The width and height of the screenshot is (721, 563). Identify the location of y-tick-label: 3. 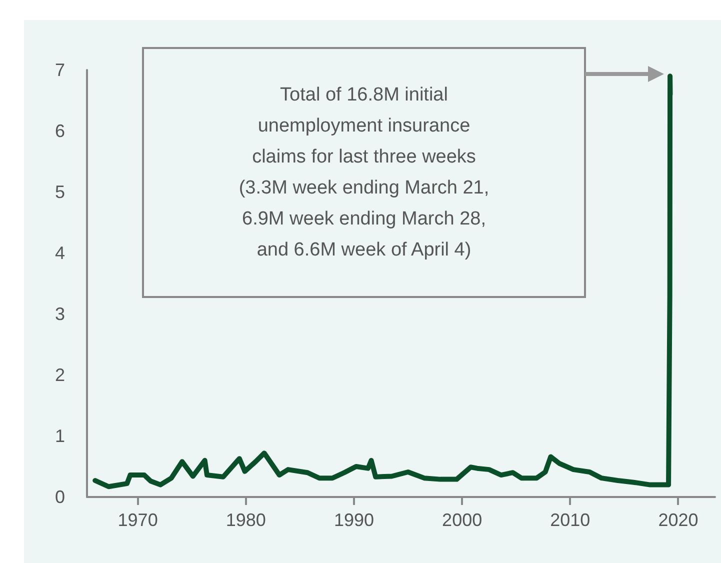
(59, 314).